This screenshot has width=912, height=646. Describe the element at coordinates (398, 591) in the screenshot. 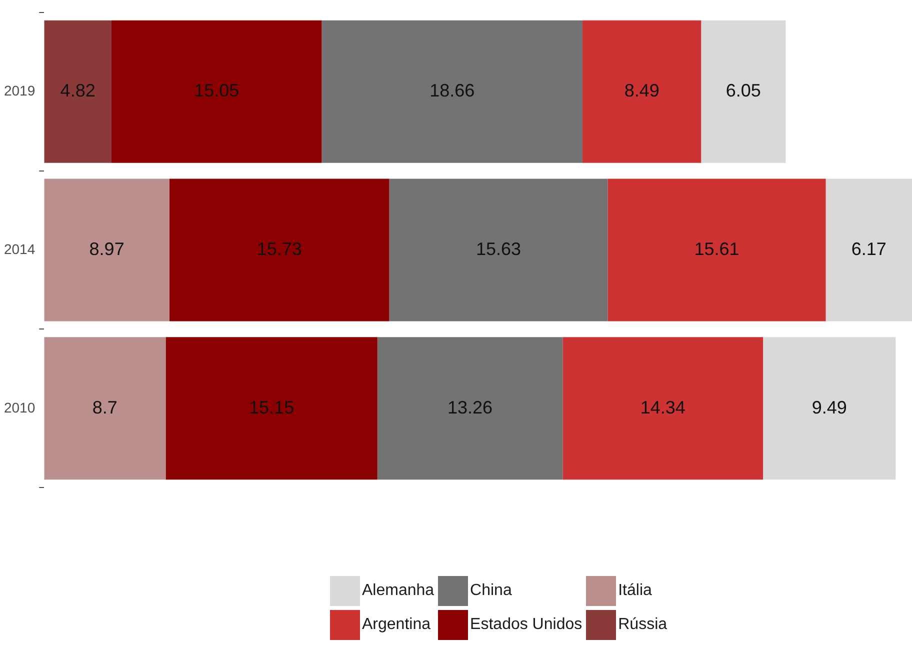

I see `legend-label: Alemanha` at that location.